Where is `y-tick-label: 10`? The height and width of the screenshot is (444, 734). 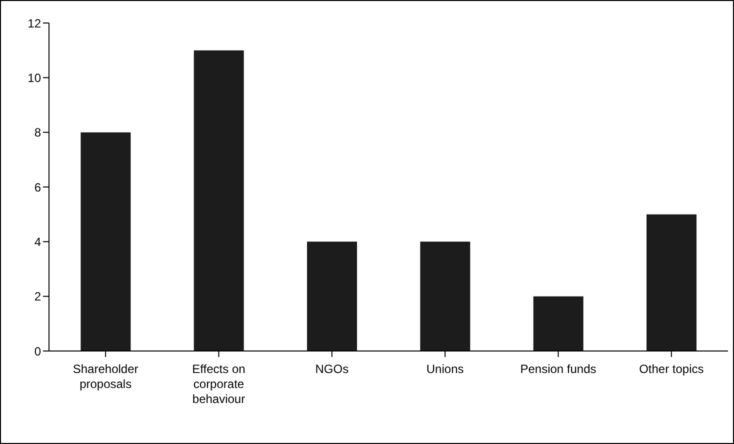 y-tick-label: 10 is located at coordinates (35, 77).